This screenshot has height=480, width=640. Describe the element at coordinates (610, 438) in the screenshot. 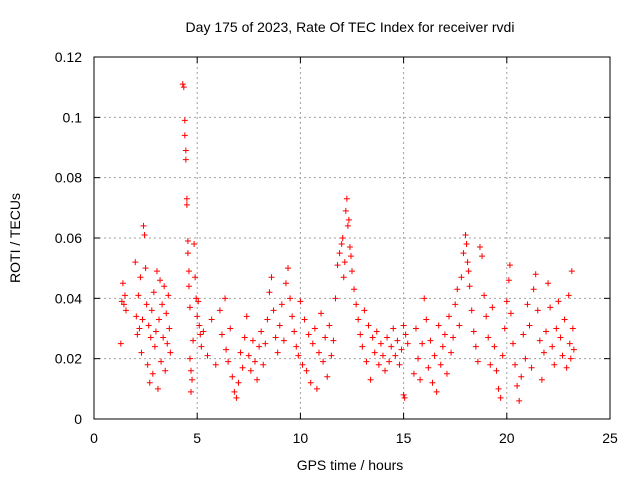

I see `x-tick-label: 25` at that location.